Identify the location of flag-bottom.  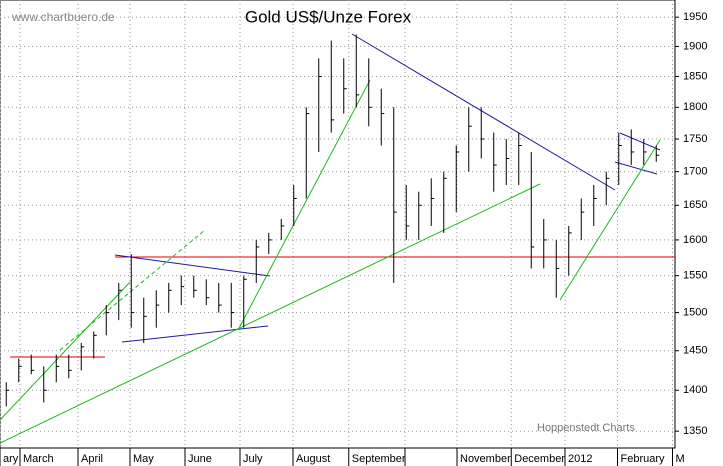
(636, 168).